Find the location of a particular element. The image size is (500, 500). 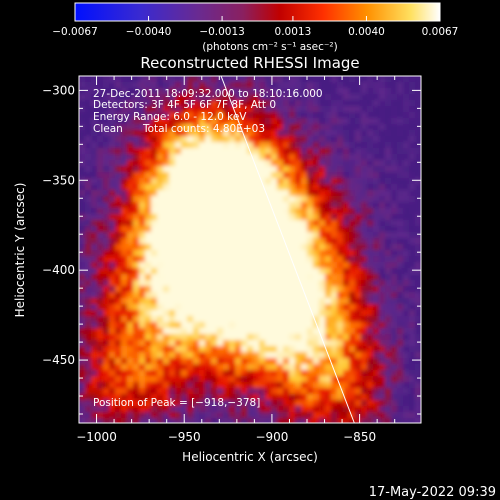

y-tick-label: −300 is located at coordinates (58, 90).